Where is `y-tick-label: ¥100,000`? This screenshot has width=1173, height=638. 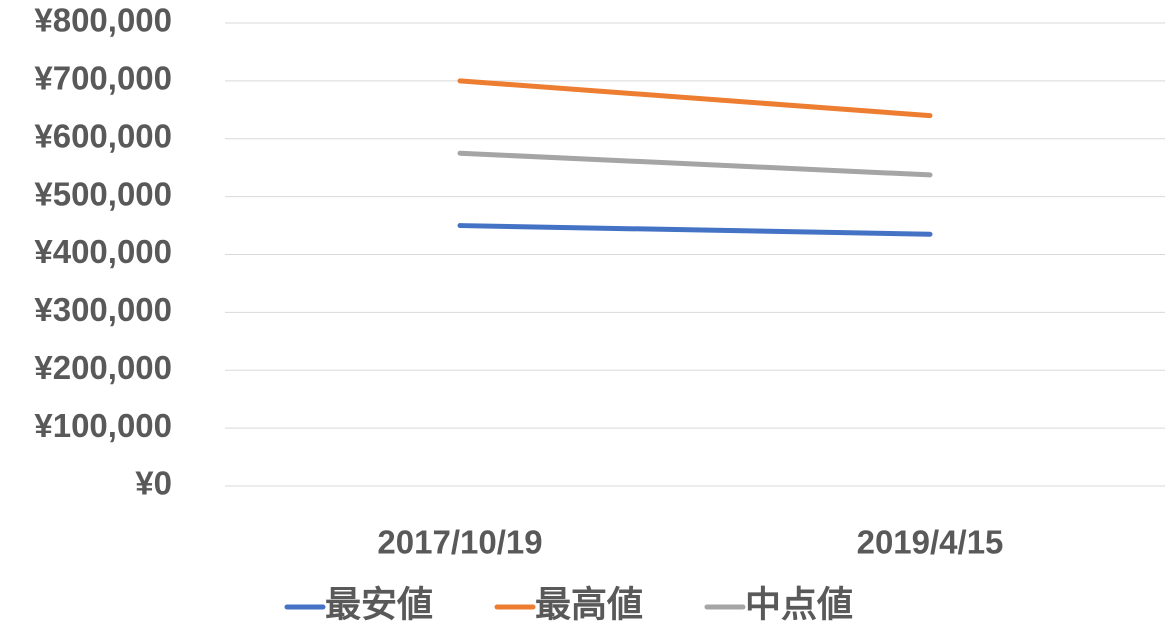 y-tick-label: ¥100,000 is located at coordinates (103, 425).